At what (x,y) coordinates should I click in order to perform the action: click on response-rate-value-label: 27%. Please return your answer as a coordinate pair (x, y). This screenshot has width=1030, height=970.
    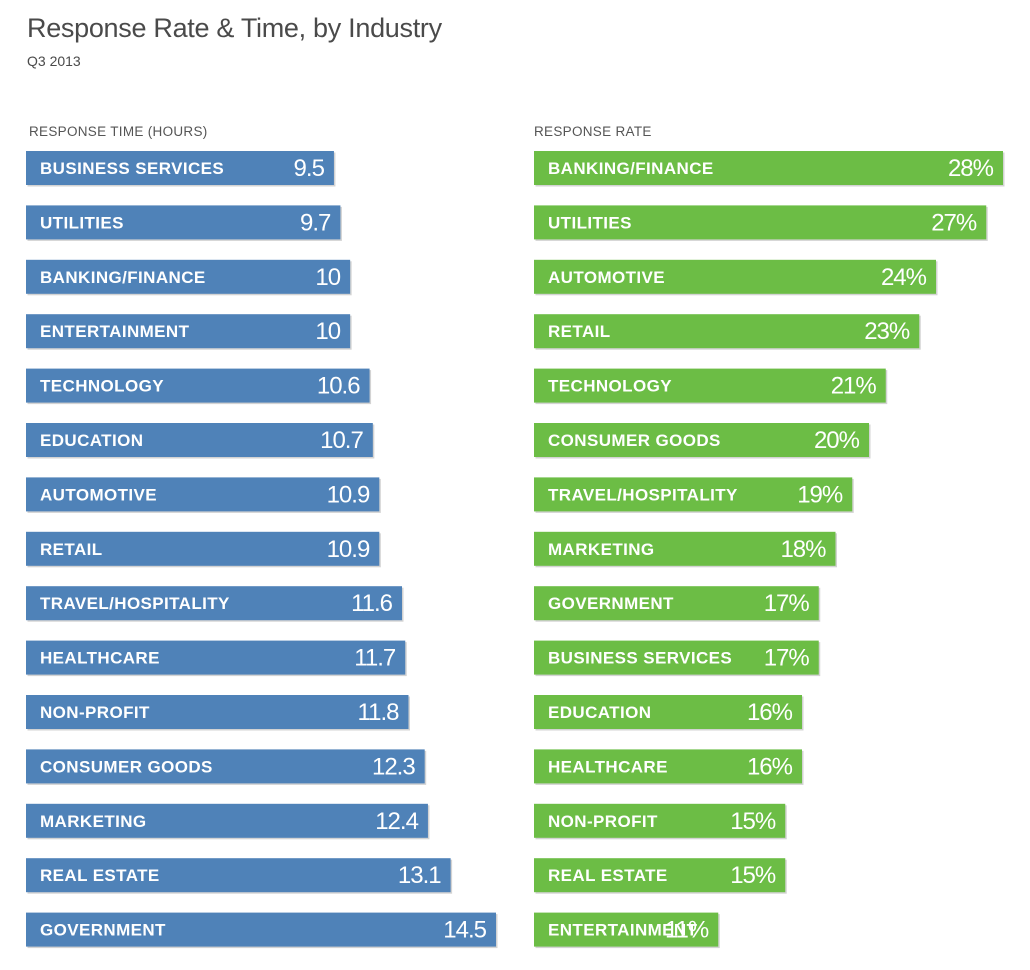
    Looking at the image, I should click on (954, 222).